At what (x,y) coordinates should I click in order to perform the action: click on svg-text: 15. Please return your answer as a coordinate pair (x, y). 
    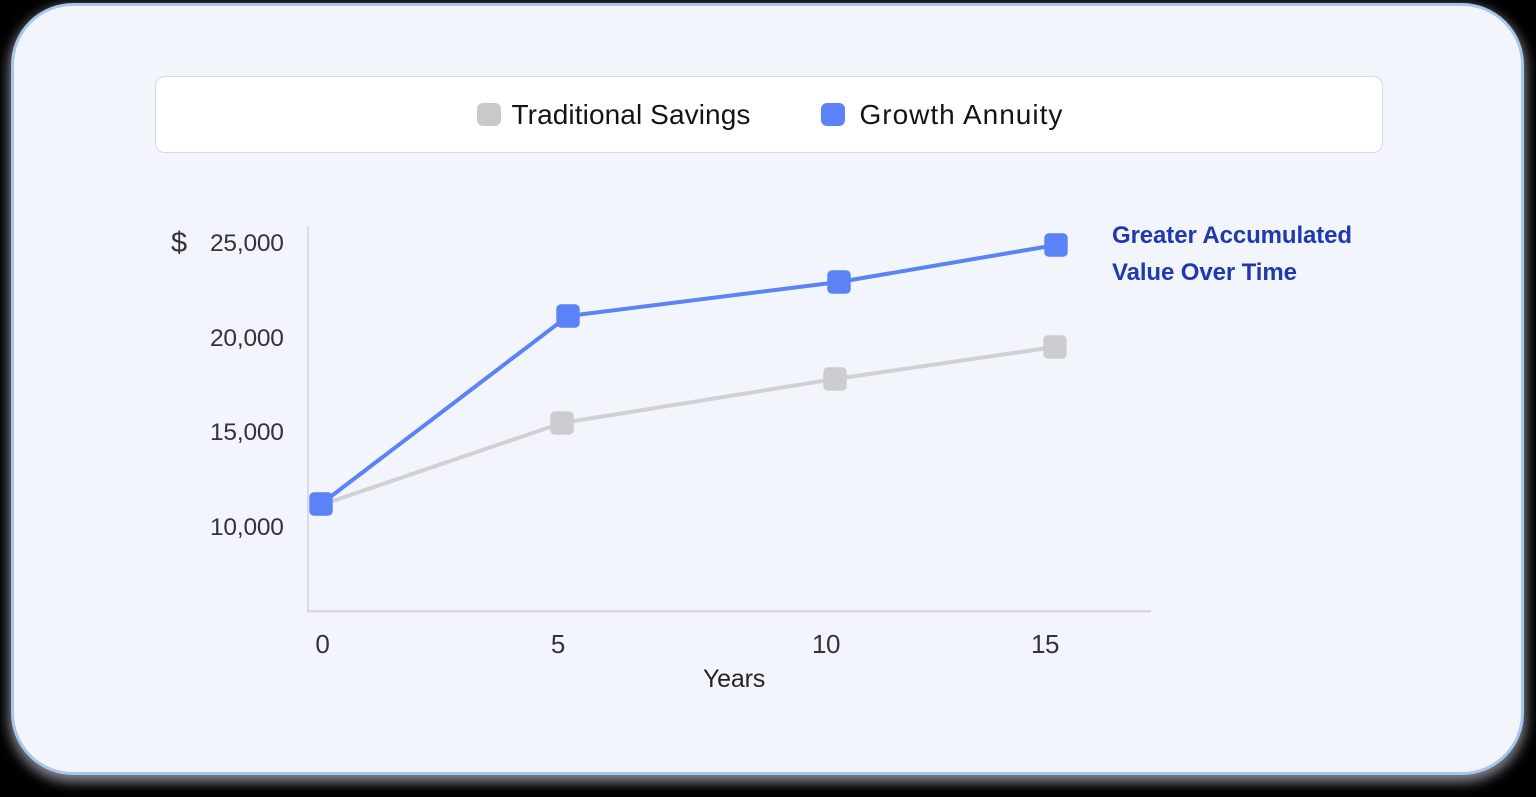
    Looking at the image, I should click on (1045, 644).